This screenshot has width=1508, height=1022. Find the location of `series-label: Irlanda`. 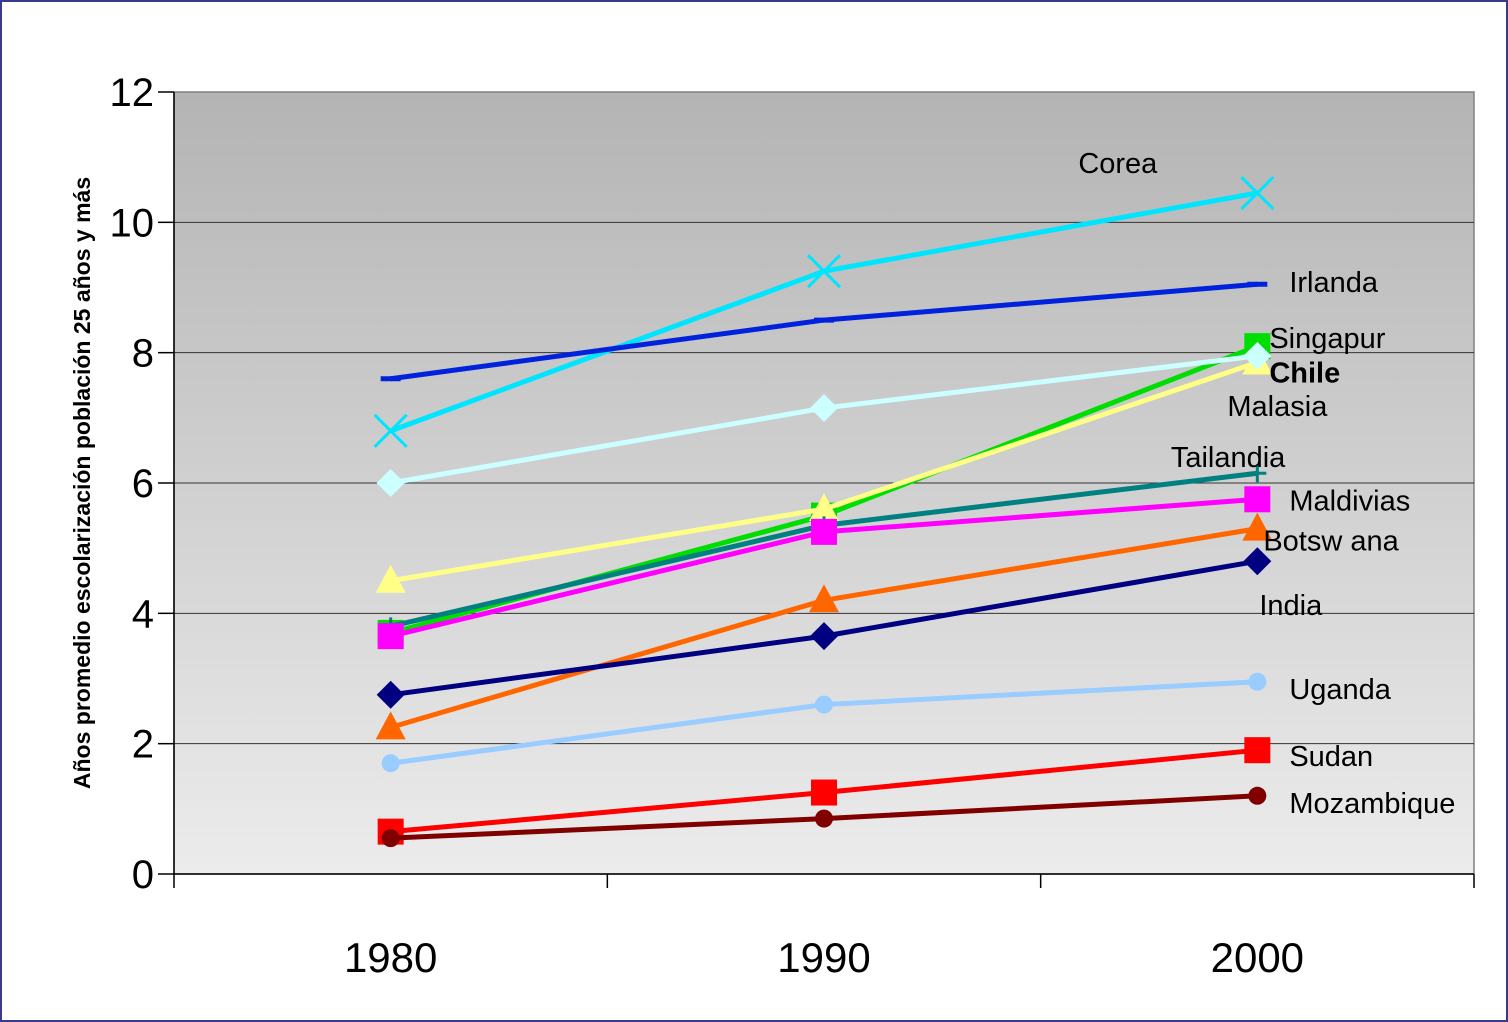

series-label: Irlanda is located at coordinates (1334, 283).